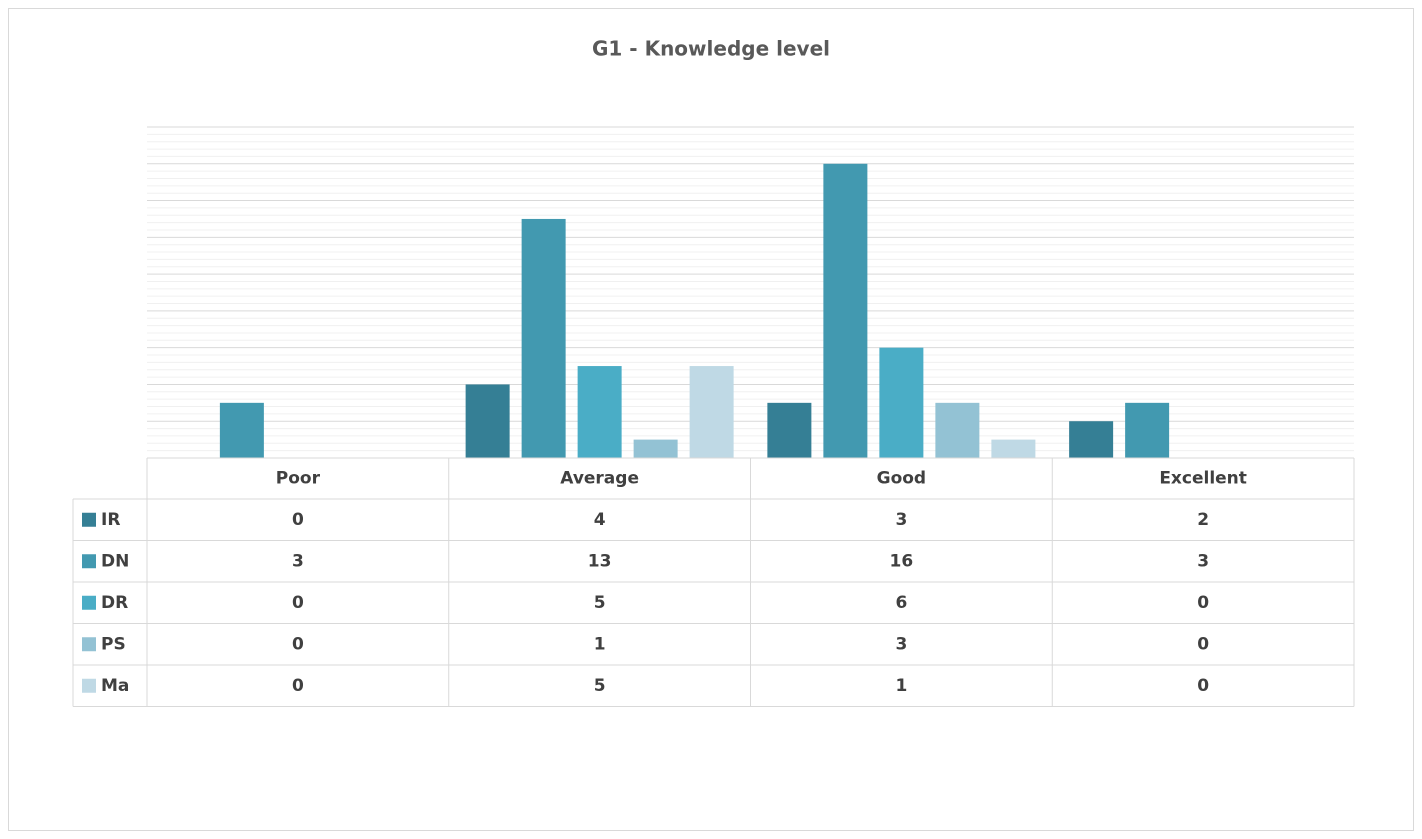  Describe the element at coordinates (600, 561) in the screenshot. I see `table-value: 13` at that location.